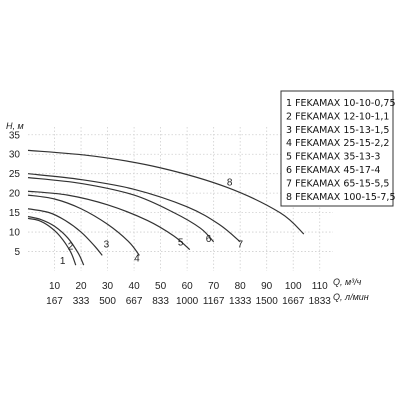 Image resolution: width=400 pixels, height=400 pixels. Describe the element at coordinates (161, 286) in the screenshot. I see `x-tick-label: 50` at that location.